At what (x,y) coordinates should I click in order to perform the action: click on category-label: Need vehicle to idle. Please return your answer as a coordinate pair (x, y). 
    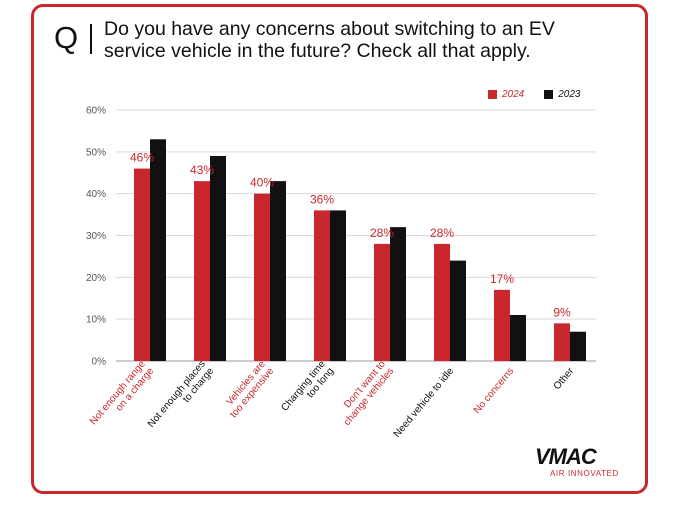
    Looking at the image, I should click on (424, 403).